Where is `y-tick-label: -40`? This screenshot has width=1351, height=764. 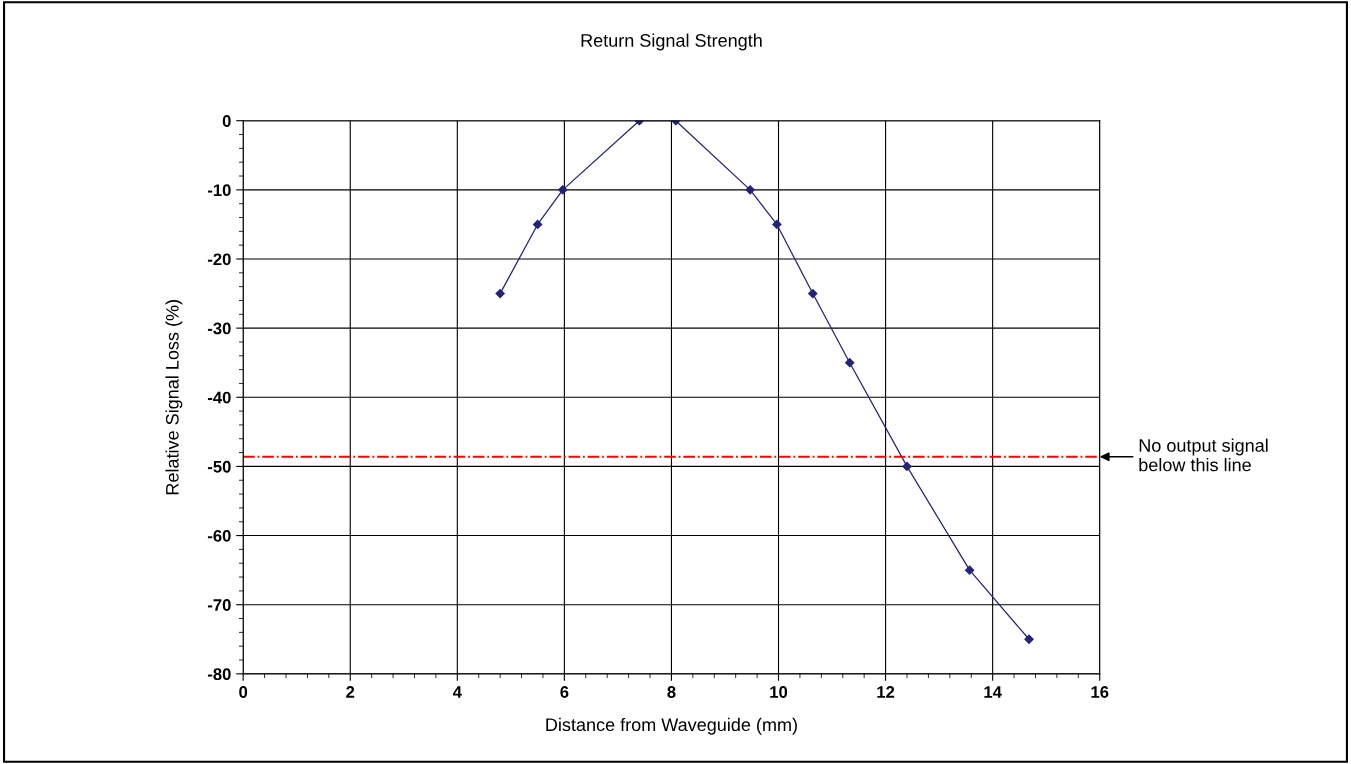
y-tick-label: -40 is located at coordinates (219, 397).